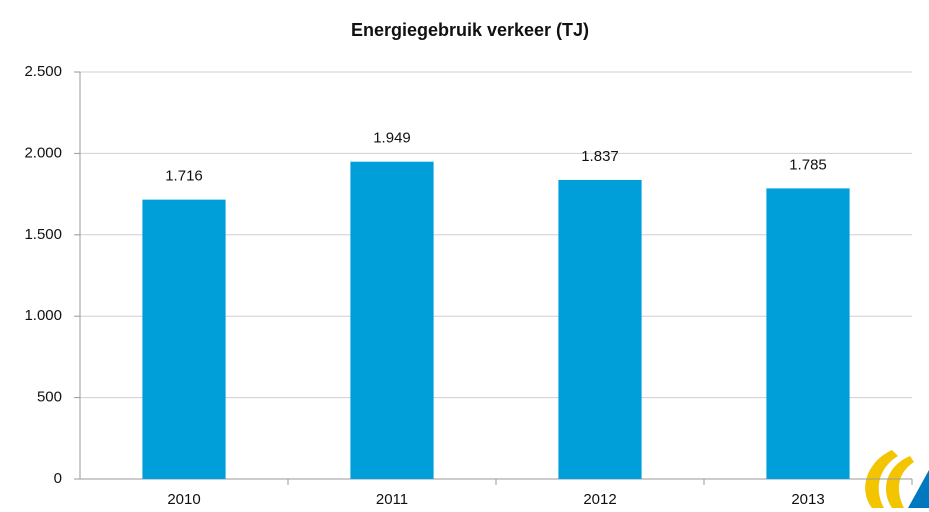 Image resolution: width=929 pixels, height=512 pixels. I want to click on y-tick-label: 0, so click(58, 478).